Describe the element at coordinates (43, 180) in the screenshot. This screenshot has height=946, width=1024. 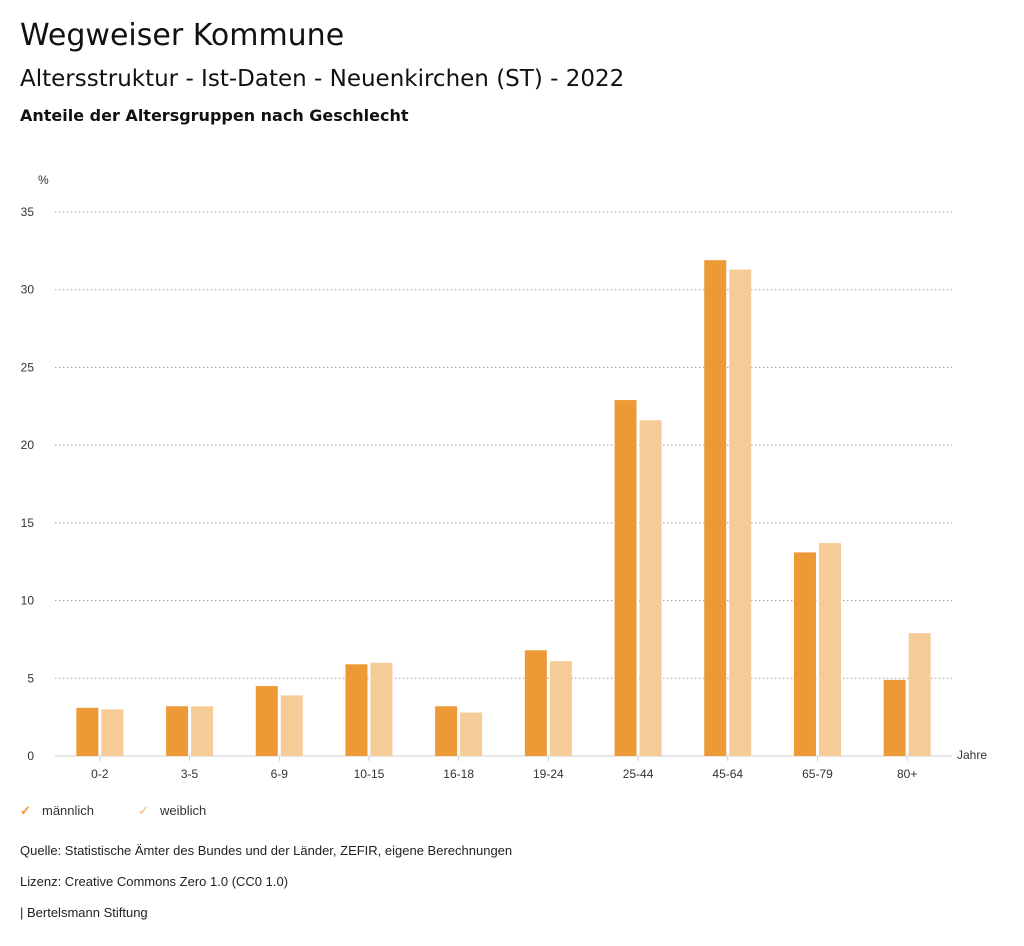
I see `y-axis-unit-label: %` at that location.